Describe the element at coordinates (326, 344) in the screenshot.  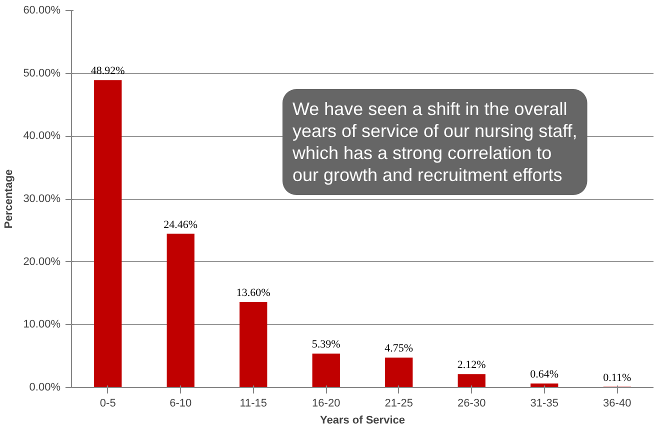
I see `data-label: 5.39%` at that location.